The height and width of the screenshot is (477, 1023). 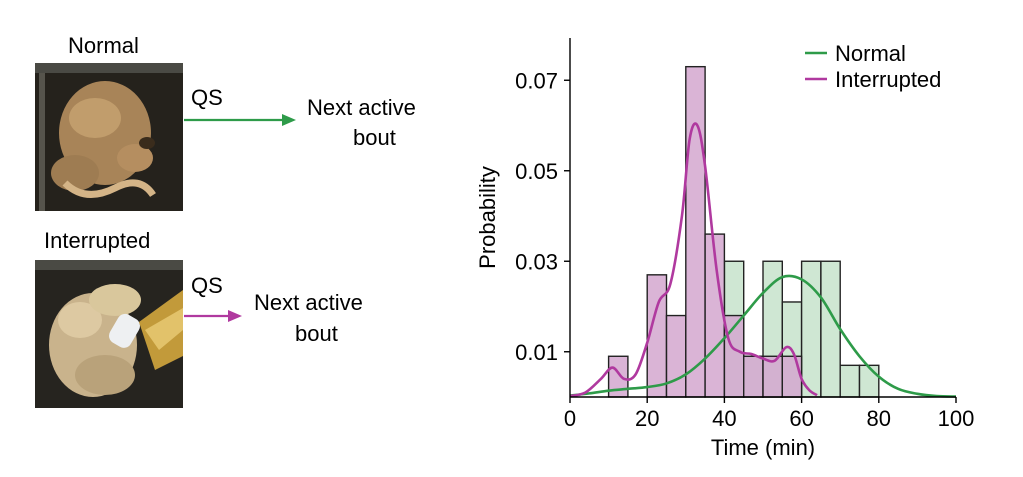 What do you see at coordinates (487, 217) in the screenshot?
I see `y-axis-label: Probability` at bounding box center [487, 217].